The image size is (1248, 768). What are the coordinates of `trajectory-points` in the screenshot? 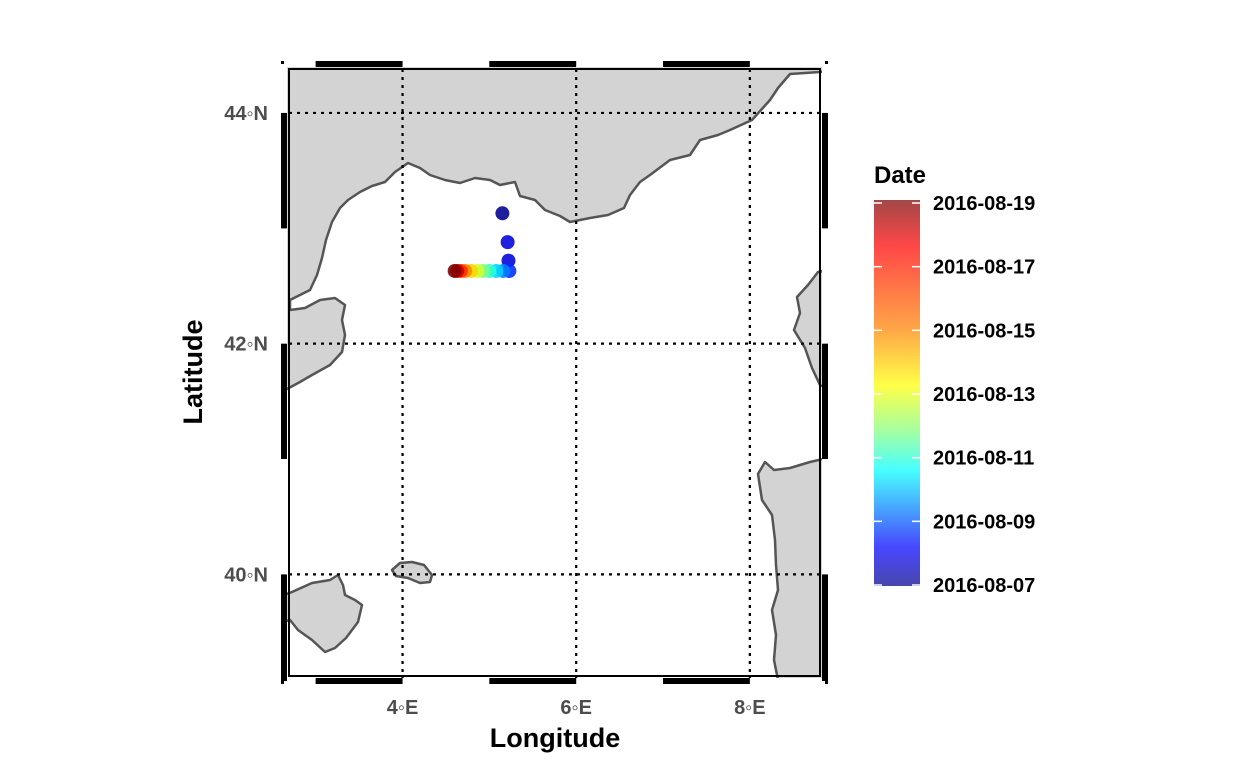 It's located at (482, 242).